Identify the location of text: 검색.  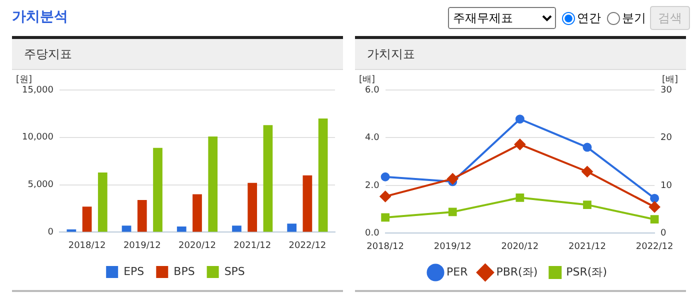
(670, 18).